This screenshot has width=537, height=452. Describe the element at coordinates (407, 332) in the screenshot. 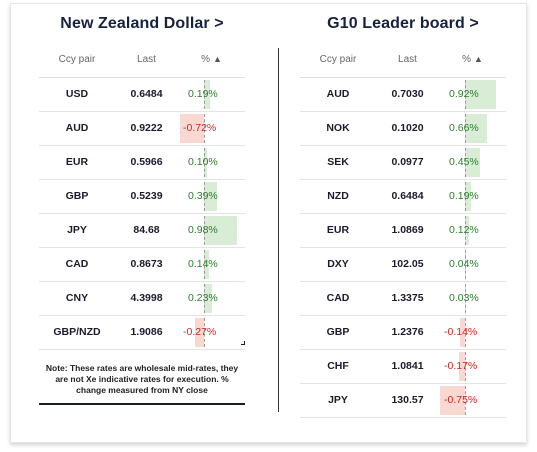

I see `last-rate-cell: 1.2376` at that location.